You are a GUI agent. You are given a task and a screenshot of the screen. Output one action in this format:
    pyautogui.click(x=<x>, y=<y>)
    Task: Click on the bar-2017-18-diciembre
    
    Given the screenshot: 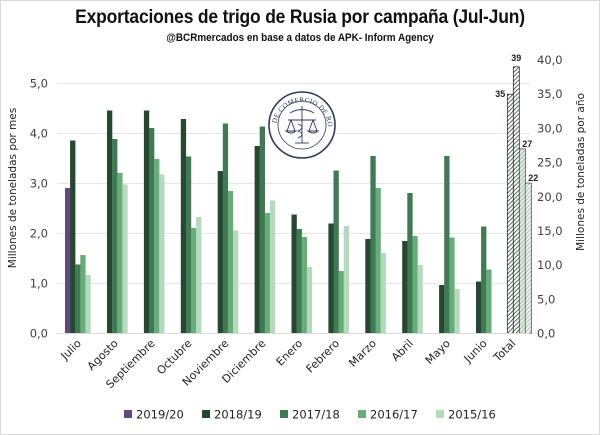 What is the action you would take?
    pyautogui.click(x=262, y=230)
    